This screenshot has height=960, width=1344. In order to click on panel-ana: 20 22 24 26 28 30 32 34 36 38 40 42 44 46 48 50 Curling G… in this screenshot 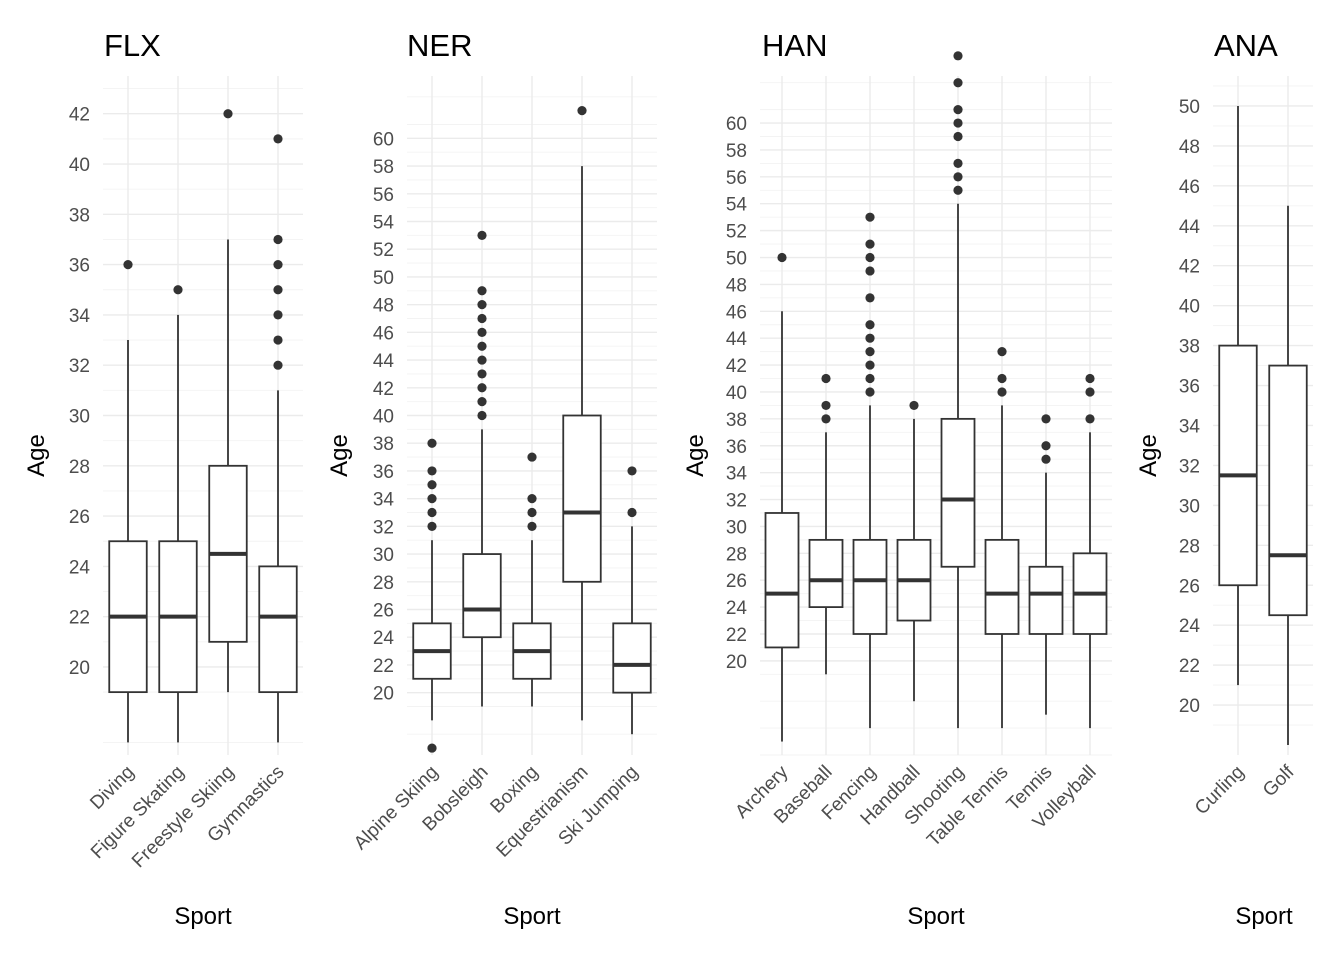, I will do `click(1224, 479)`.